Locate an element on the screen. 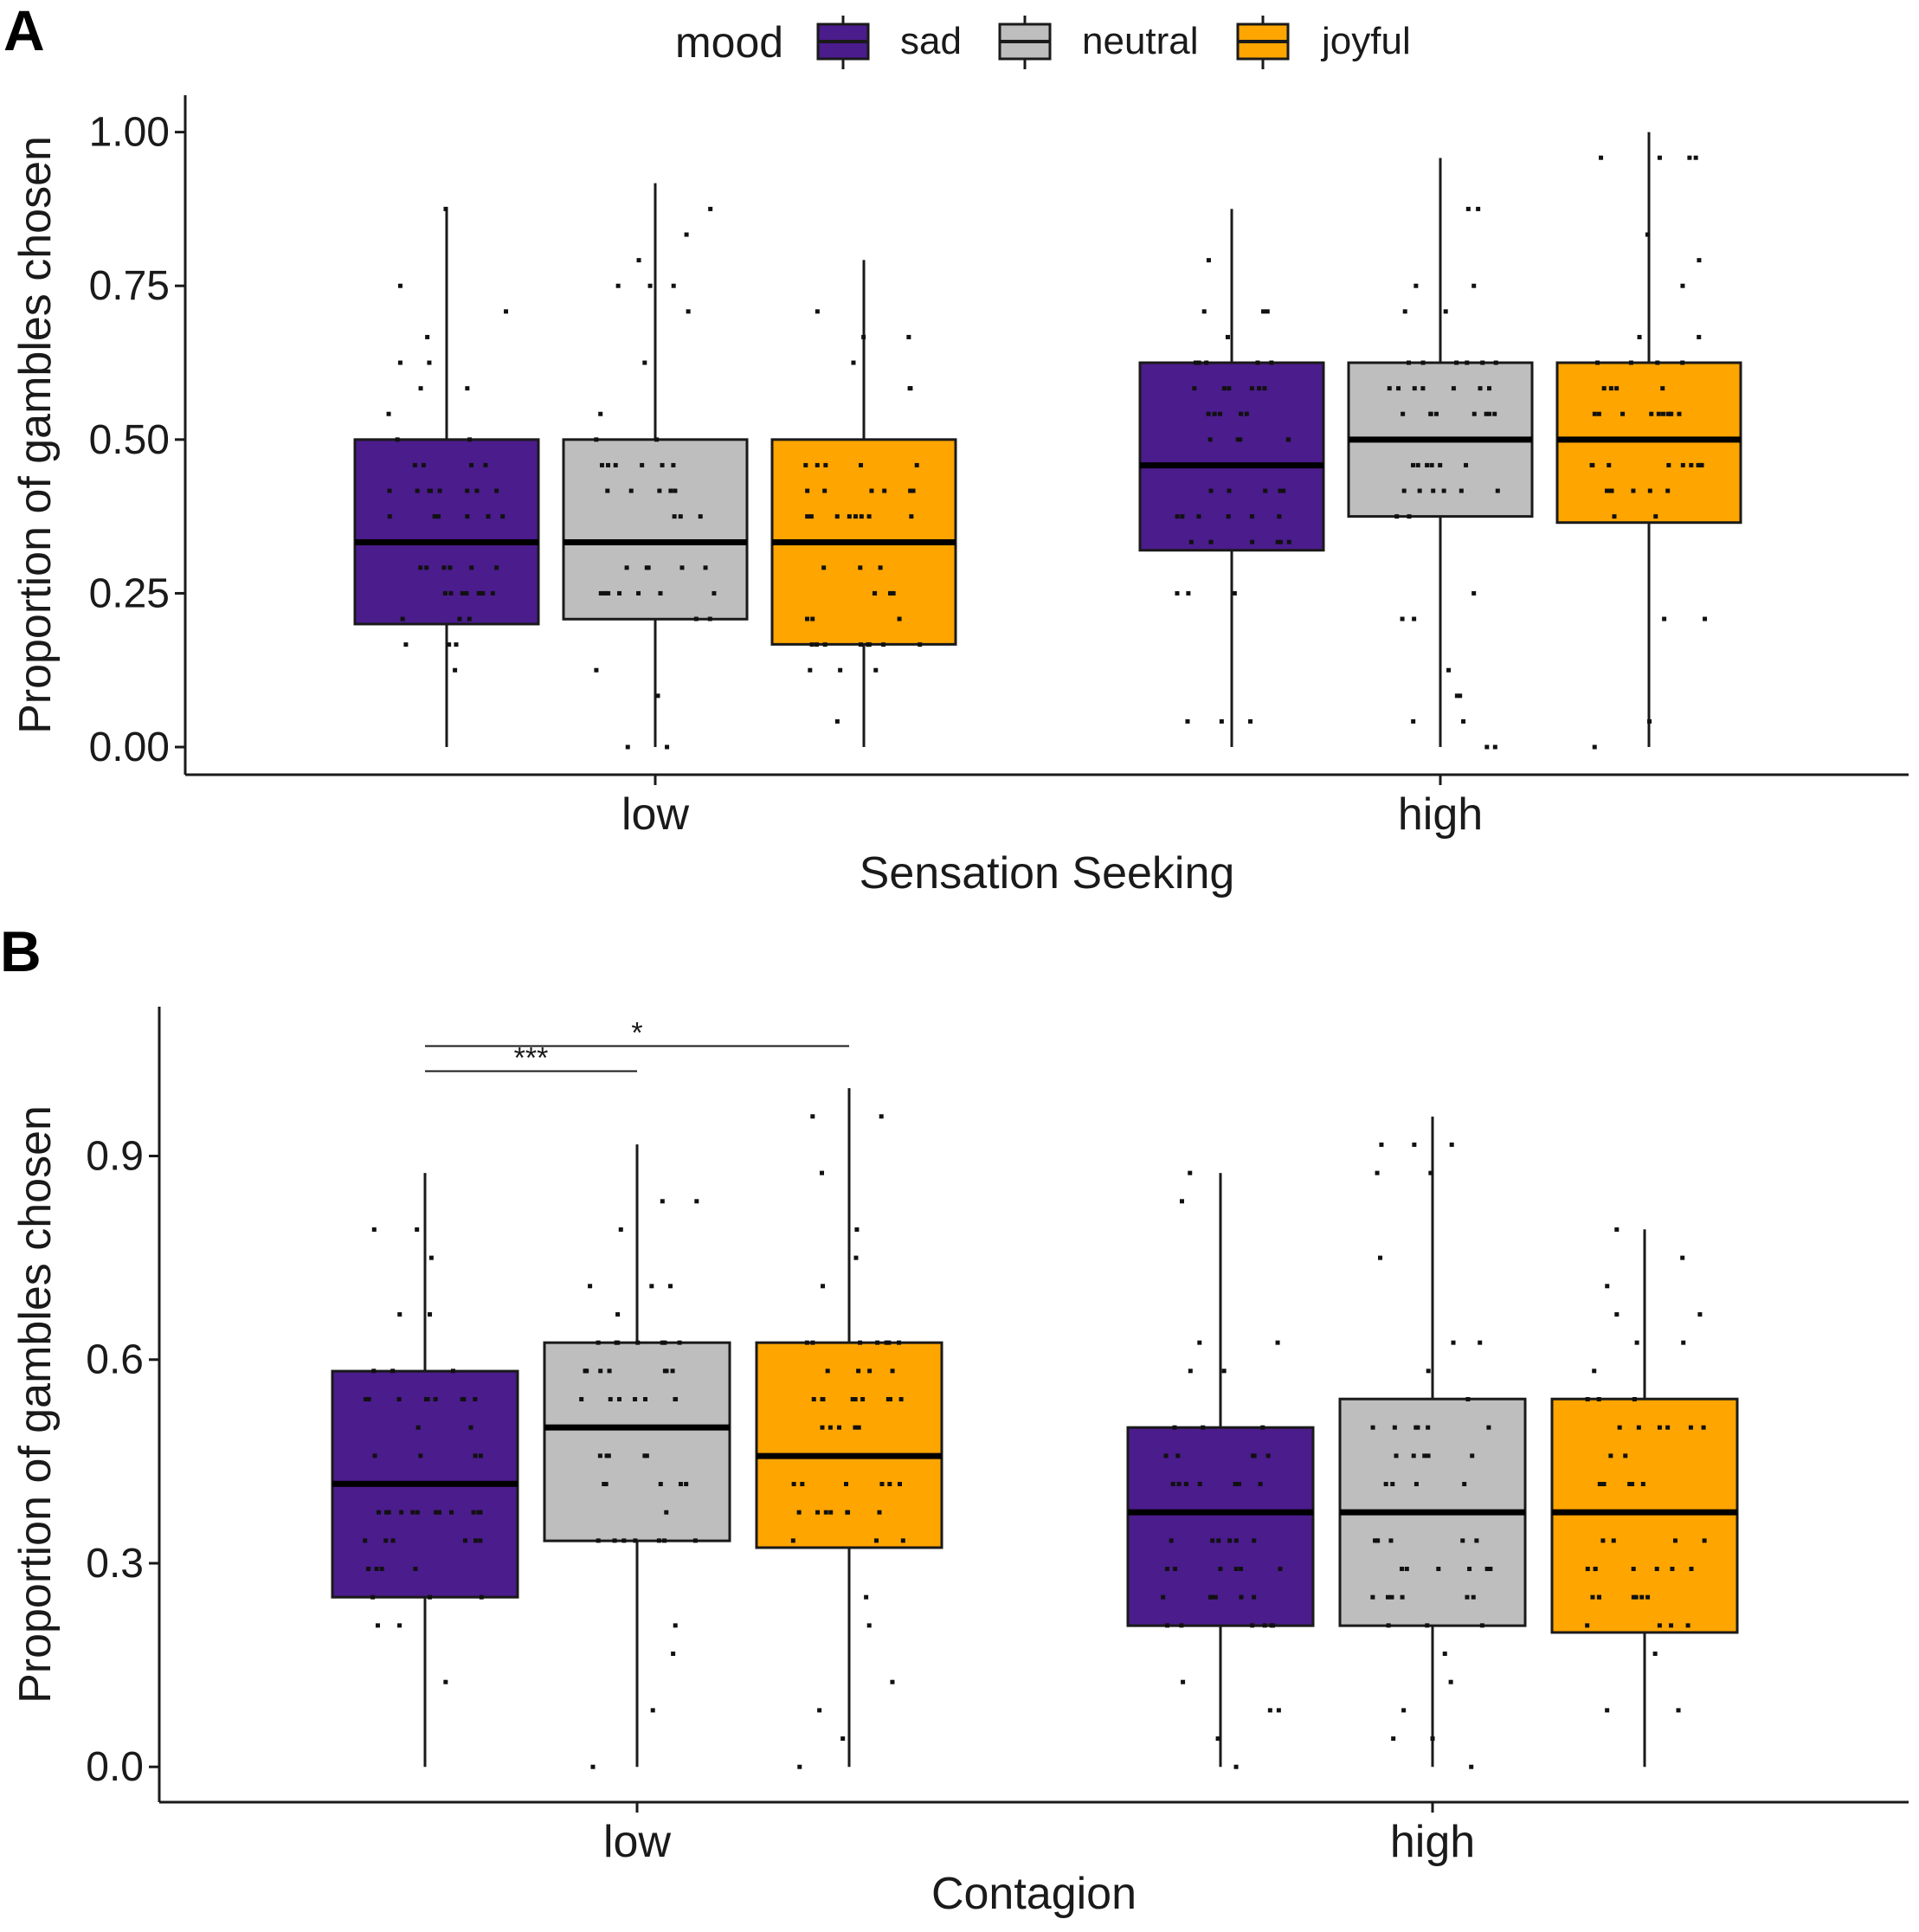 The height and width of the screenshot is (1932, 1919). panel-b-box-low-neutral is located at coordinates (637, 1456).